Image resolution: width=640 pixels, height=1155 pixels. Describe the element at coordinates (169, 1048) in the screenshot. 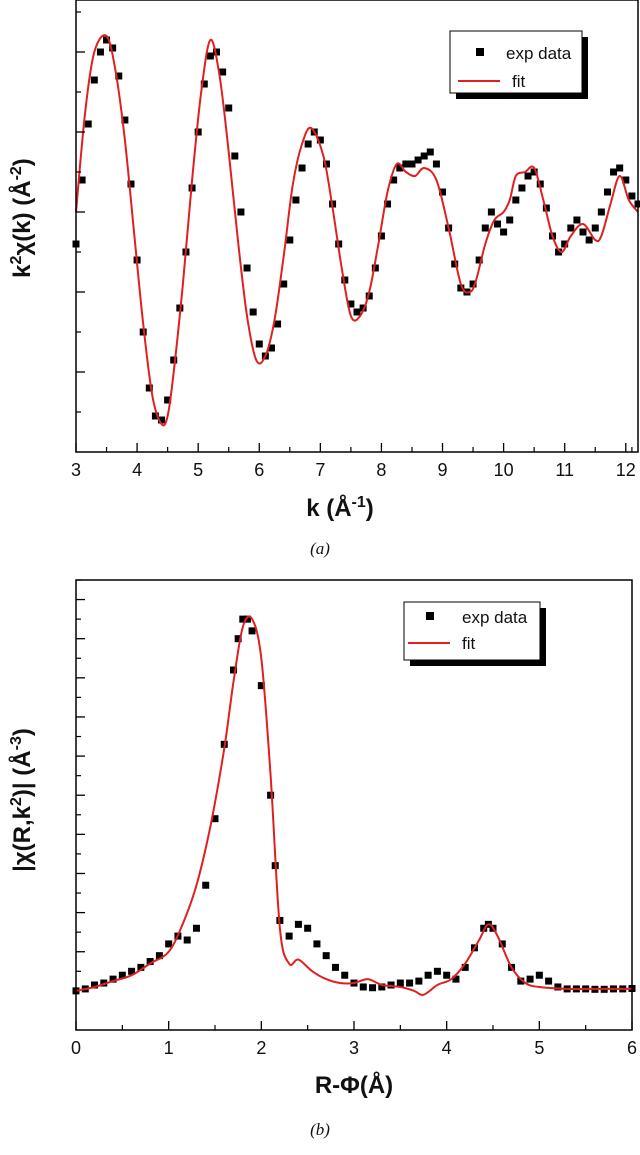

I see `b-xtick-label: 1` at that location.